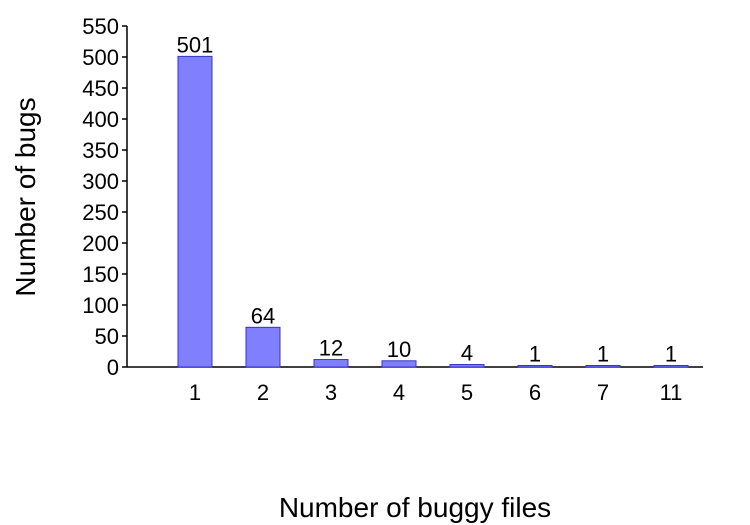  I want to click on data-label: 12, so click(331, 348).